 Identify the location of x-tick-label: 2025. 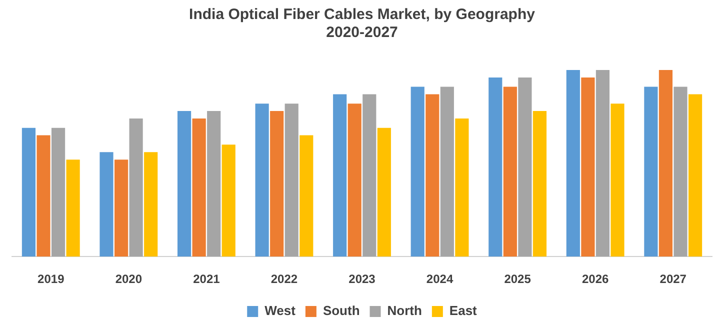
(518, 279).